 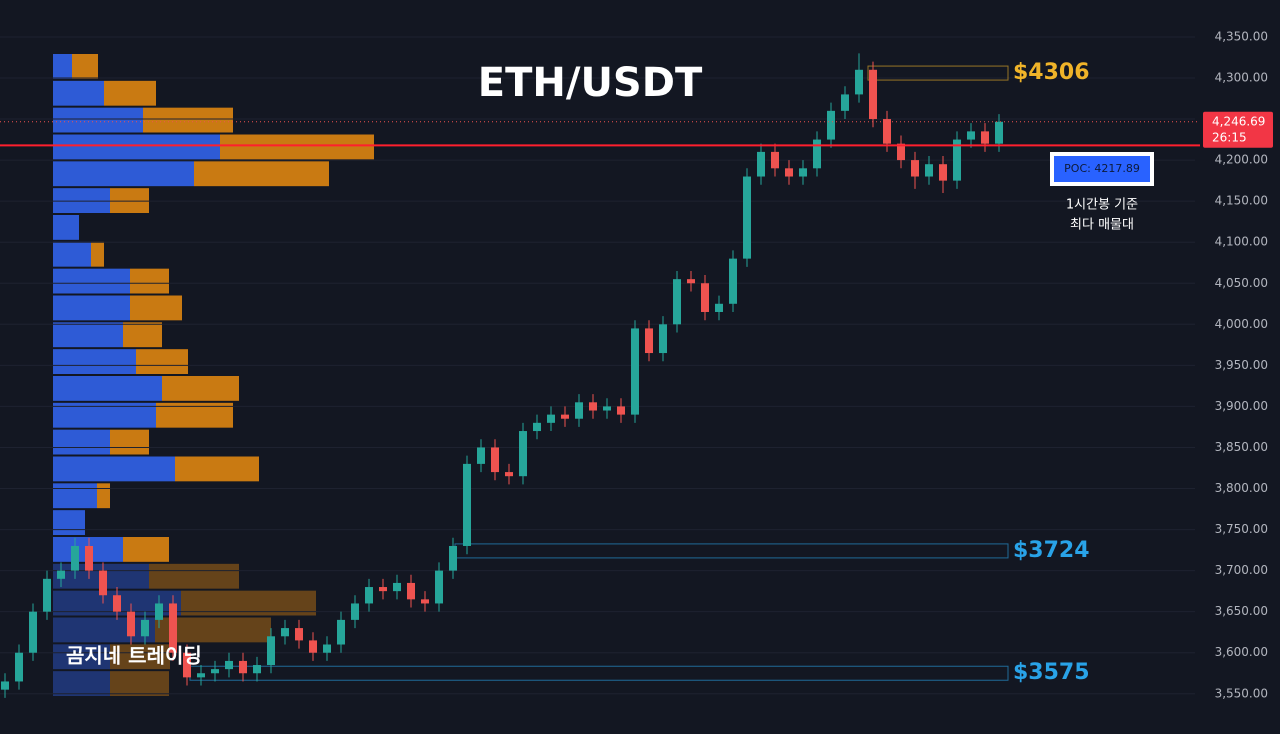 I want to click on y-tick-label: 3,900.00, so click(x=1241, y=406).